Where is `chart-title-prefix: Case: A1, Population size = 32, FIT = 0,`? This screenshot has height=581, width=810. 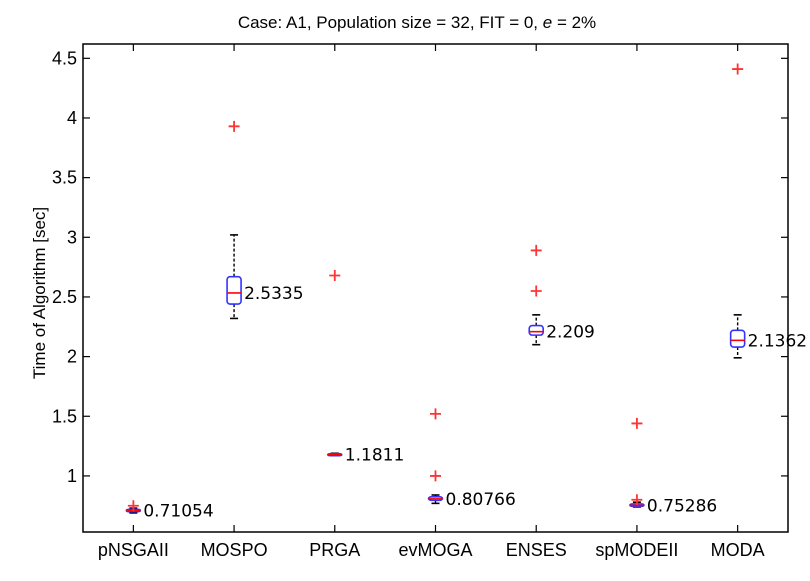 chart-title-prefix: Case: A1, Population size = 32, FIT = 0, is located at coordinates (390, 22).